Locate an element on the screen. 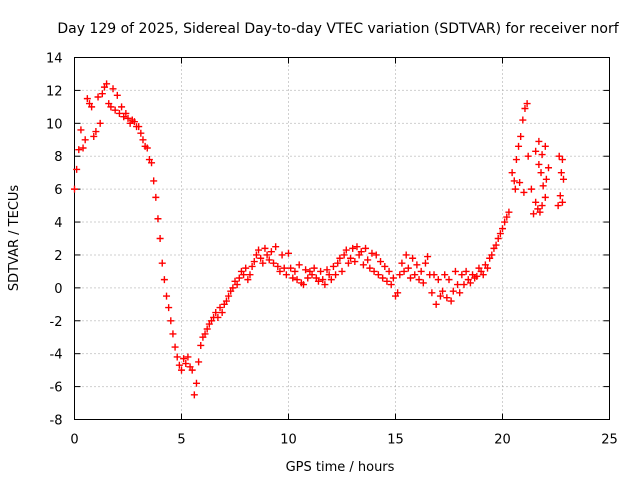 This screenshot has height=480, width=640. y-tick-label: 4 is located at coordinates (58, 223).